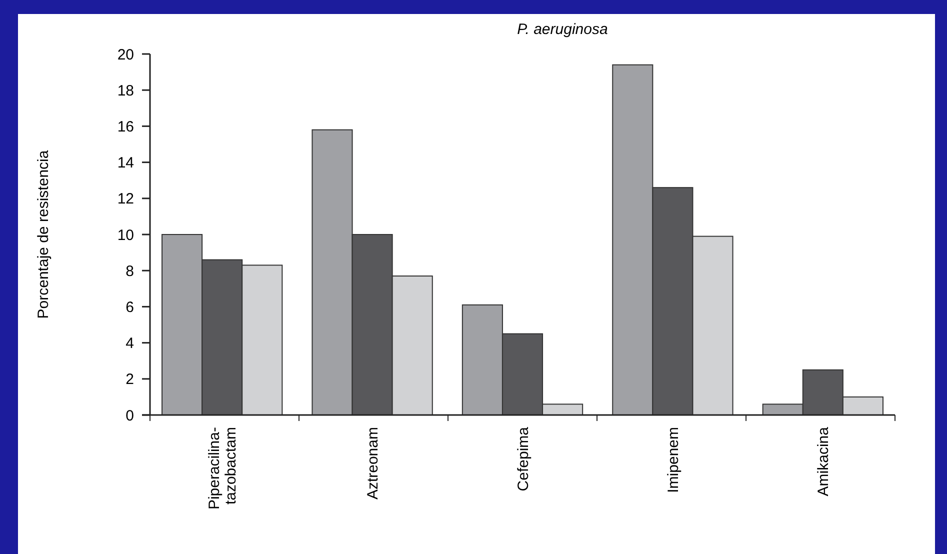 The height and width of the screenshot is (554, 947). Describe the element at coordinates (130, 379) in the screenshot. I see `y-tick-label: 2` at that location.